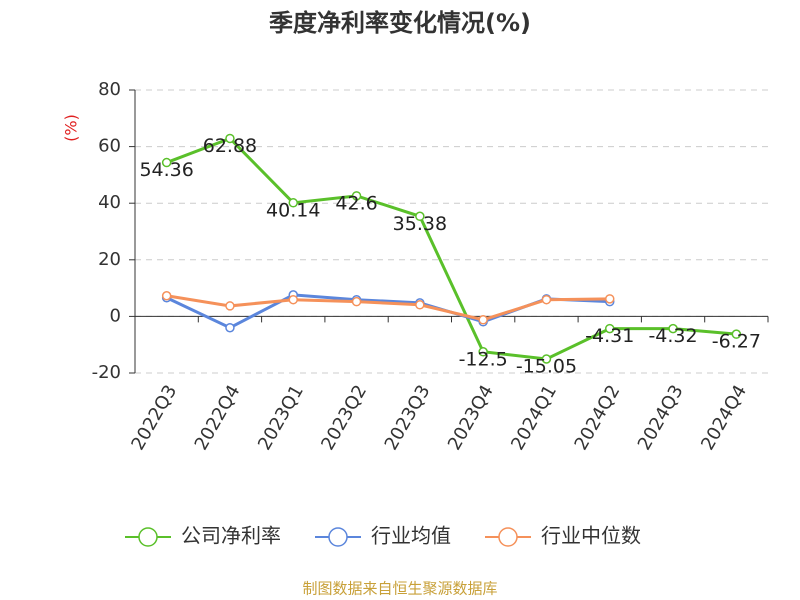 The width and height of the screenshot is (800, 600). I want to click on x-tick-label: 2023Q2, so click(344, 418).